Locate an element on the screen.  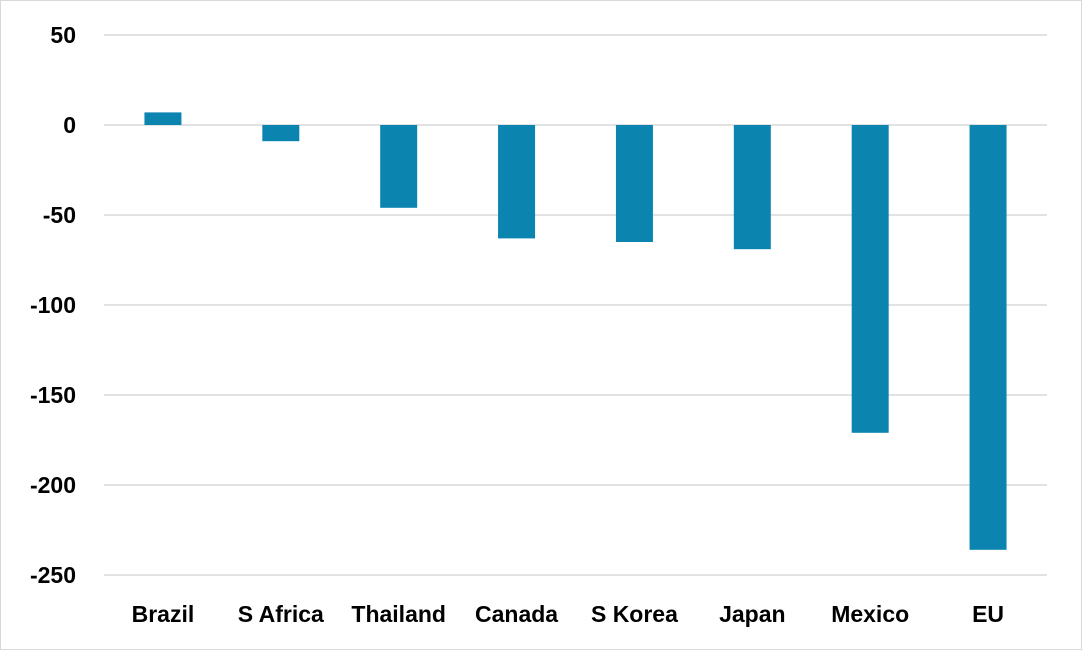
y-axis-tick-labels: 50 0 -50 -100 -150 -200 -250 is located at coordinates (53, 305).